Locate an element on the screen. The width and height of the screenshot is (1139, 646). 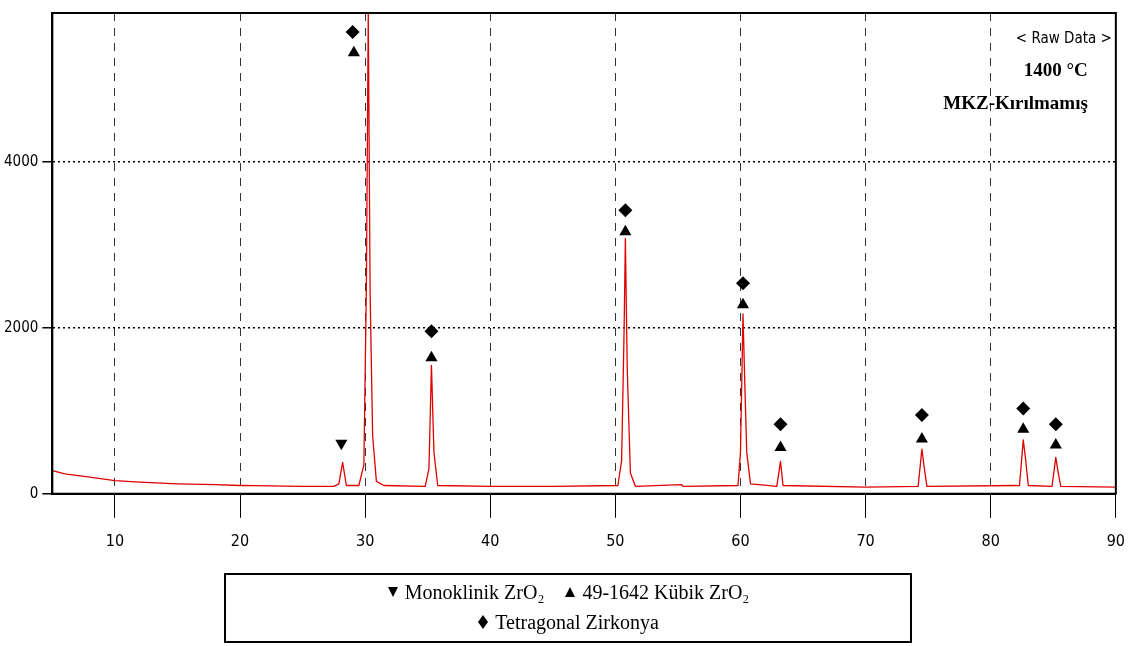
x-tick-label: 20 is located at coordinates (240, 540).